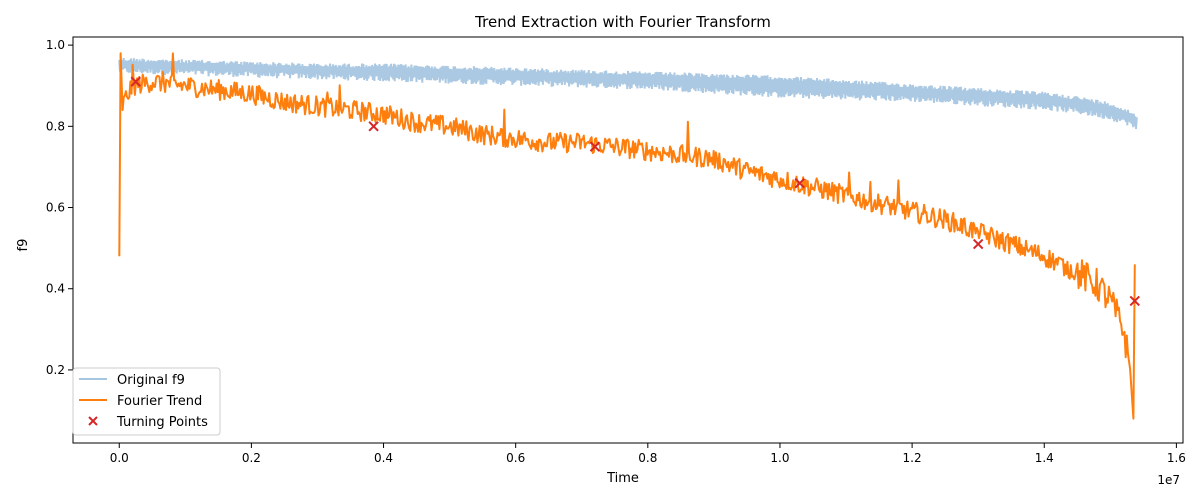  I want to click on y-tick-label: 1.0, so click(55, 45).